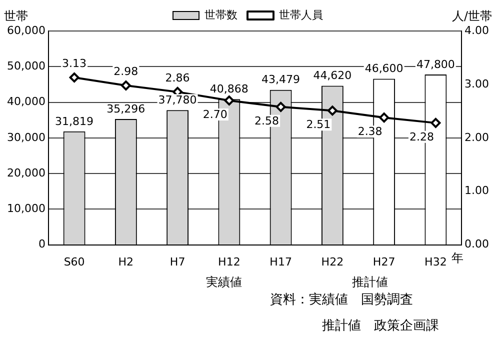 The image size is (496, 342). Describe the element at coordinates (221, 15) in the screenshot. I see `legend-label: 世帯数` at that location.